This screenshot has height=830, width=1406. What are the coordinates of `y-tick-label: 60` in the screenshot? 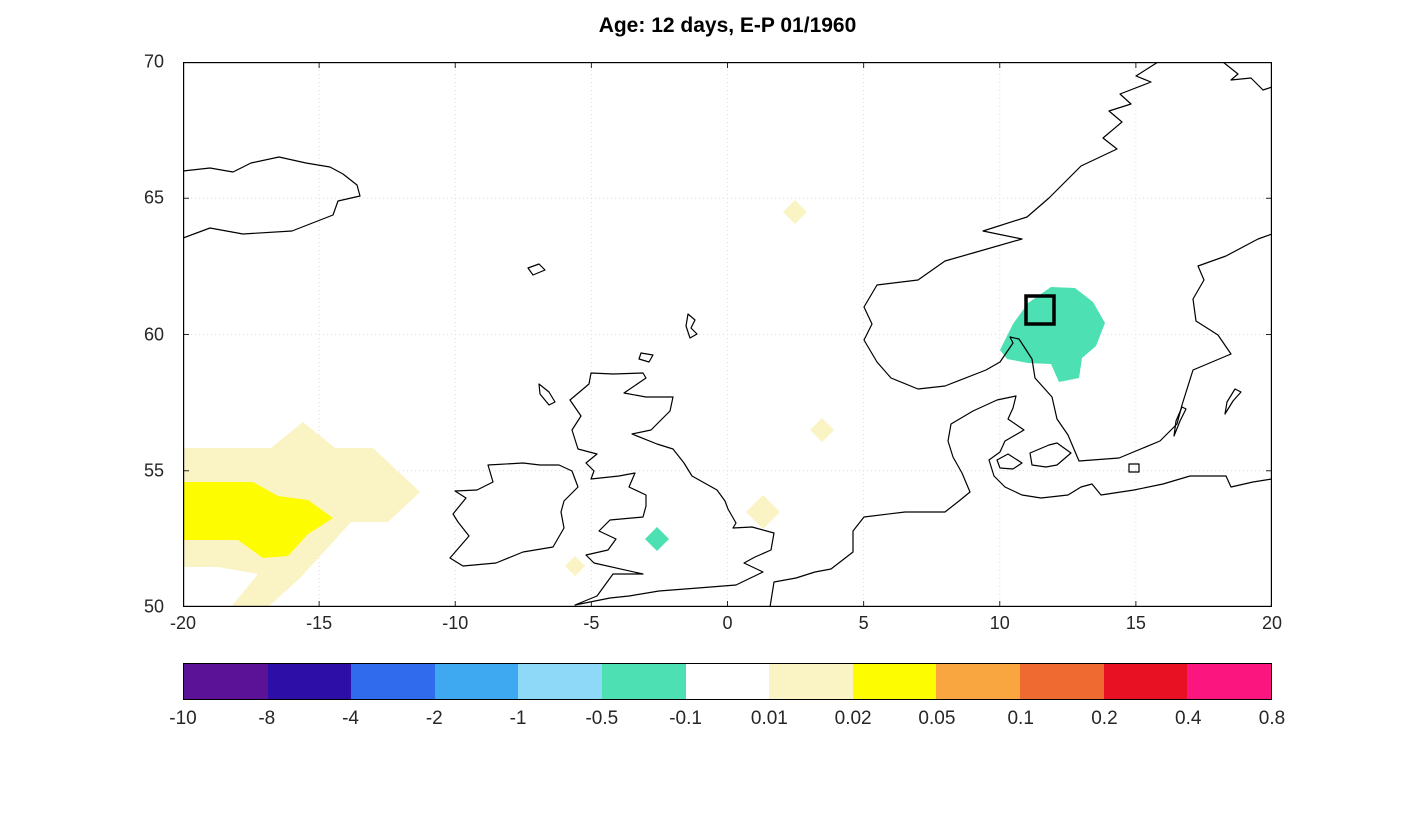 It's located at (153, 334).